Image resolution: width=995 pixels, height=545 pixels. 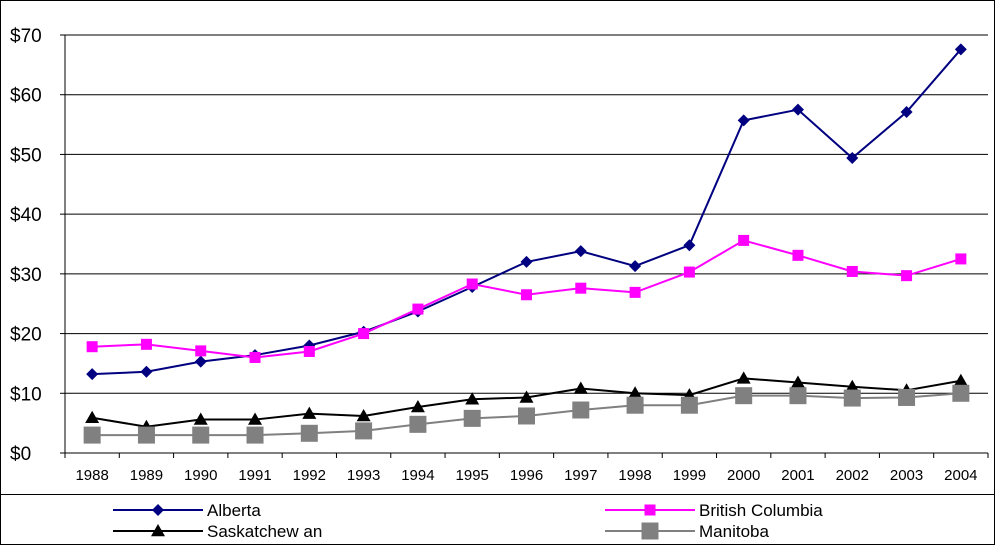 What do you see at coordinates (20, 454) in the screenshot?
I see `y-tick-label: $0` at bounding box center [20, 454].